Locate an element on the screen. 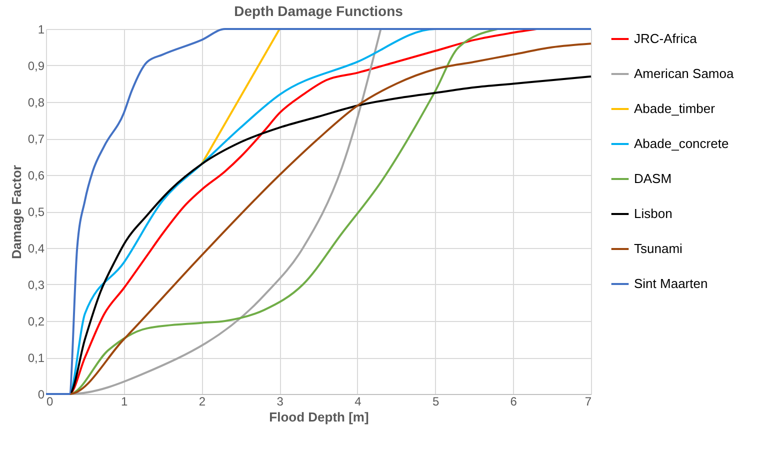 The width and height of the screenshot is (759, 454). x-tick-label: 2 is located at coordinates (202, 401).